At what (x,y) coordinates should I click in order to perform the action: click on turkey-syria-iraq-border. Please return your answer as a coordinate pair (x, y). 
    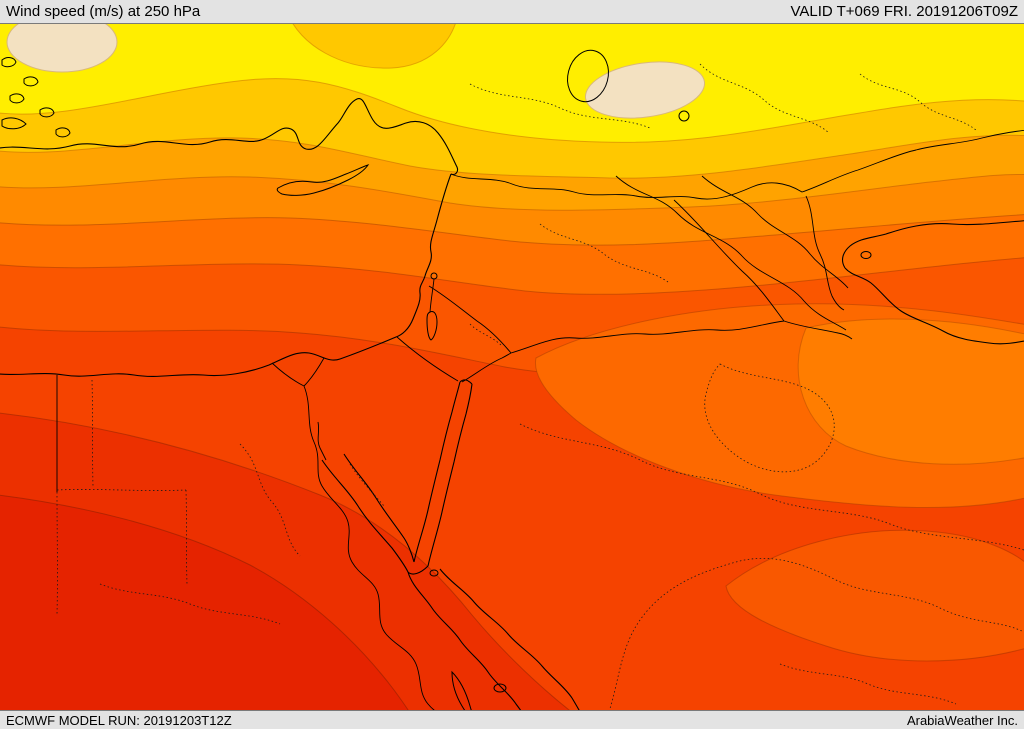
    Looking at the image, I should click on (737, 164).